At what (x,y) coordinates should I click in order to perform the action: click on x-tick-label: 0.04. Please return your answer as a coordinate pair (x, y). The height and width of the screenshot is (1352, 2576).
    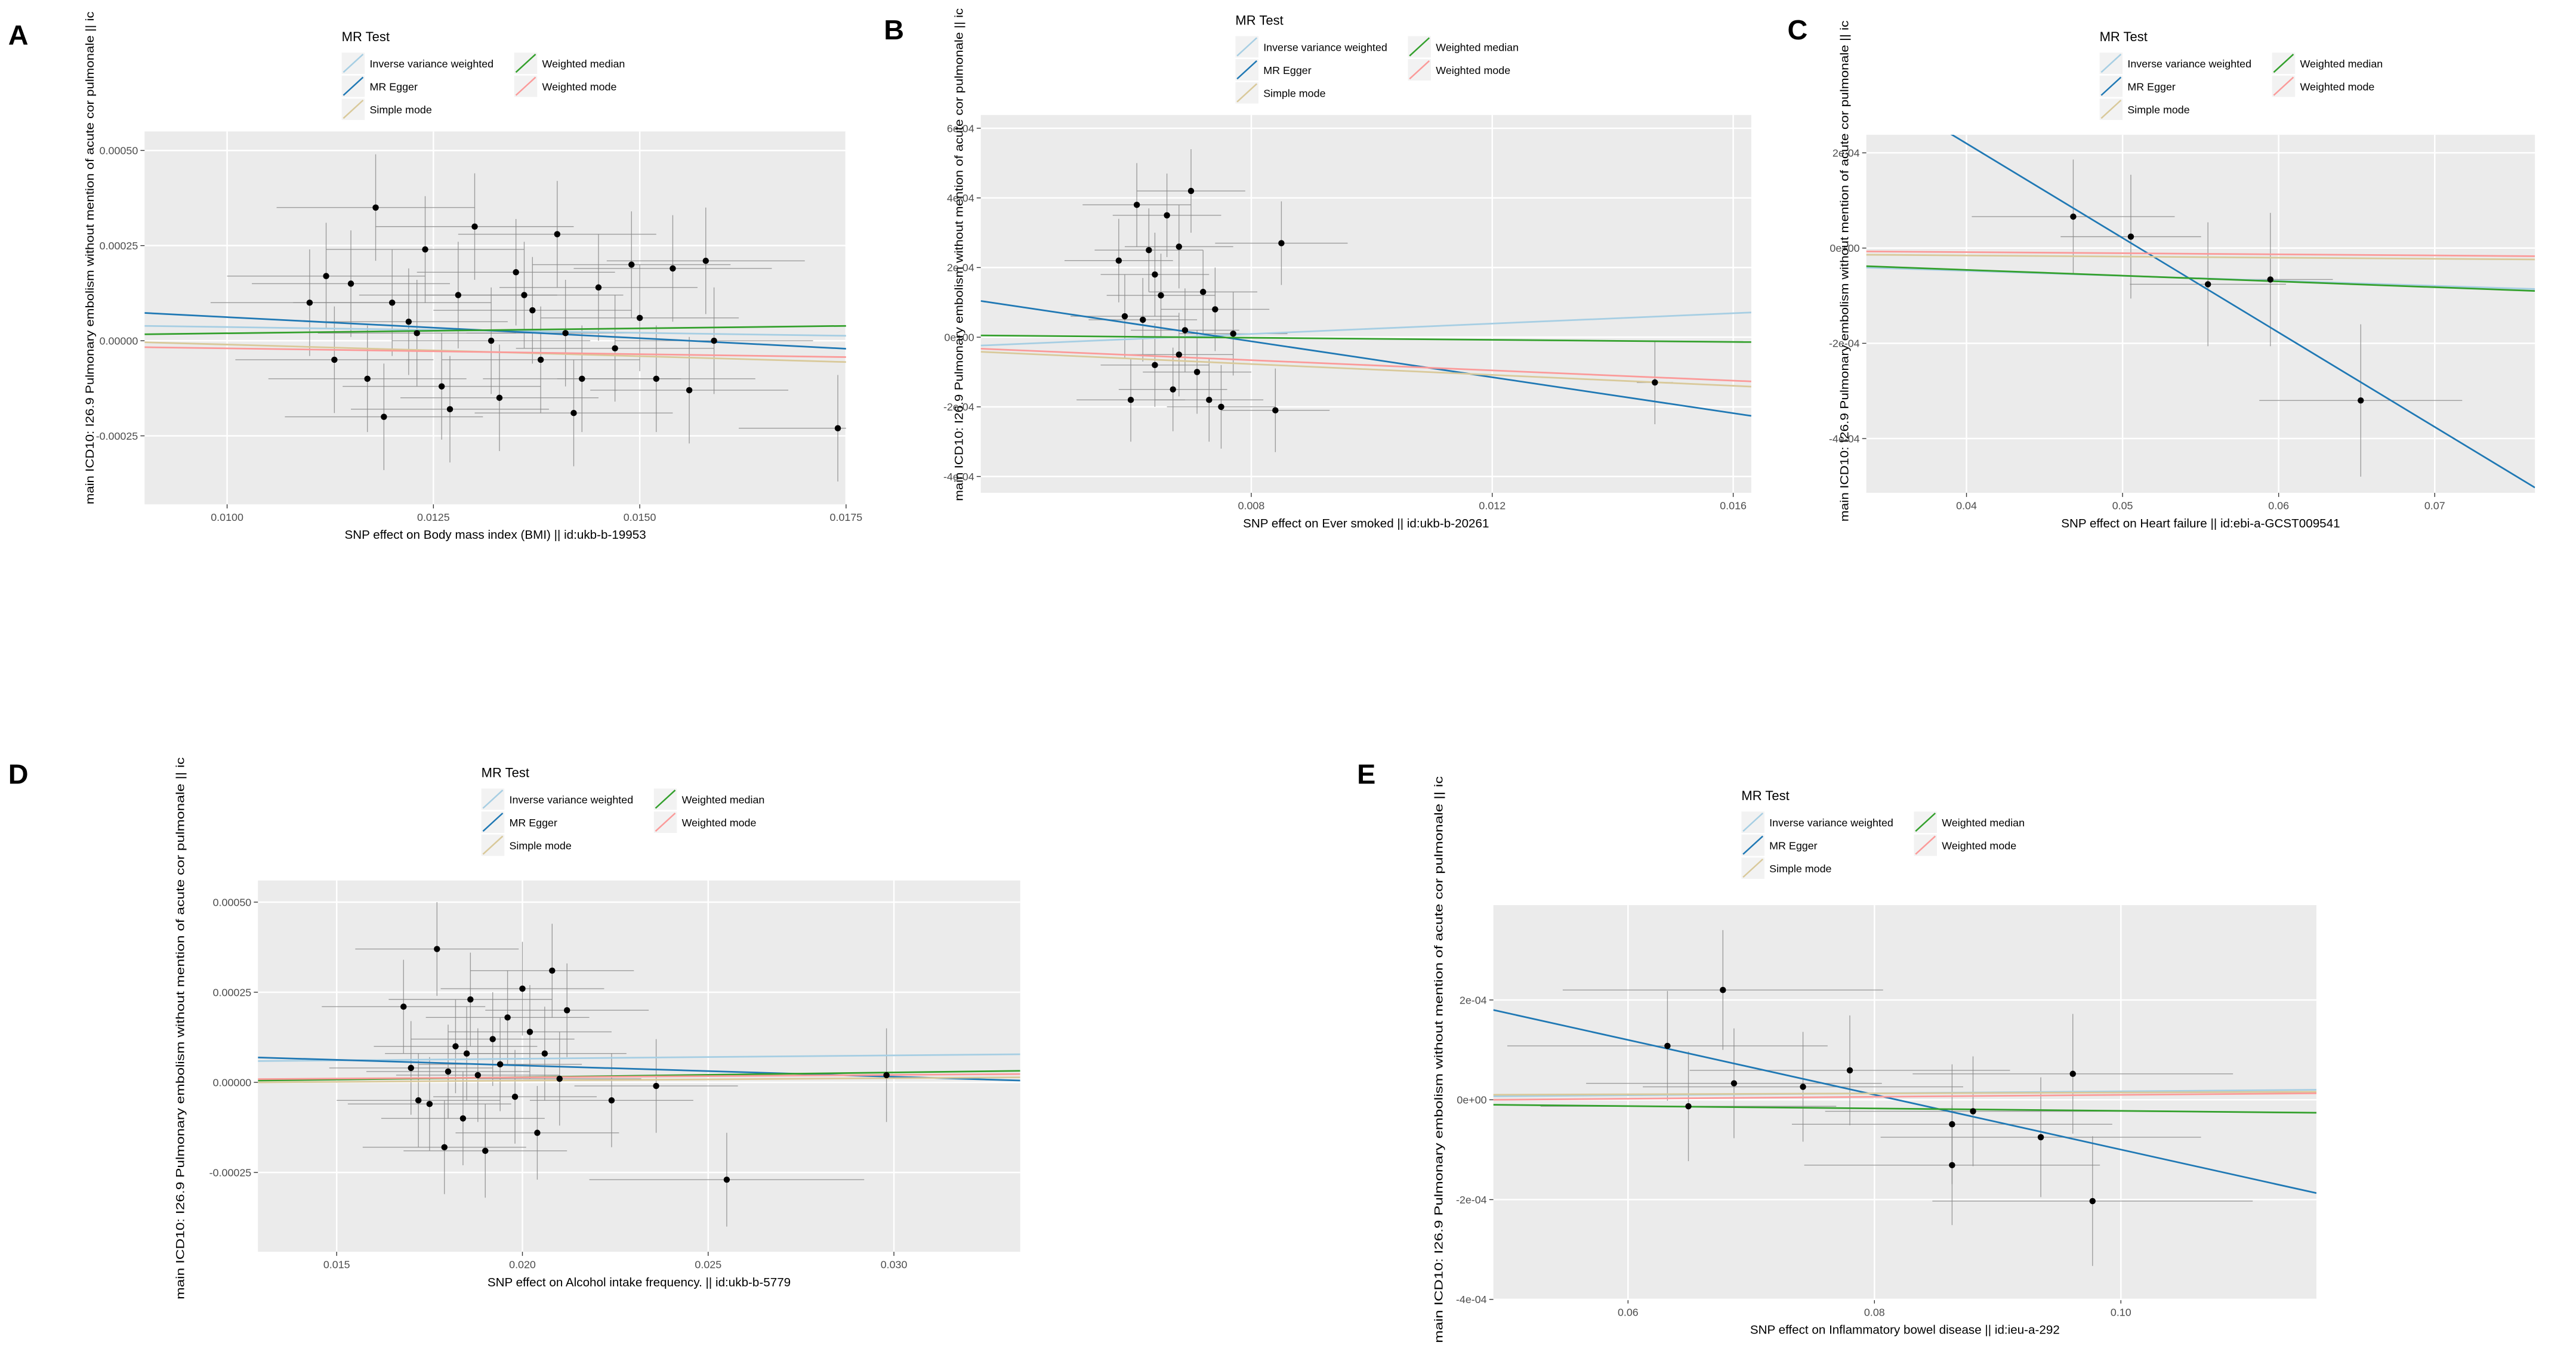
    Looking at the image, I should click on (1967, 506).